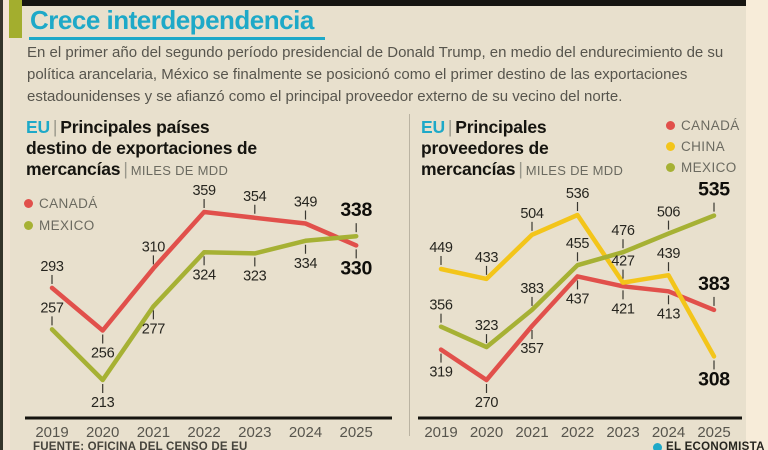 Image resolution: width=768 pixels, height=450 pixels. Describe the element at coordinates (6, 225) in the screenshot. I see `left-margin-strip` at that location.